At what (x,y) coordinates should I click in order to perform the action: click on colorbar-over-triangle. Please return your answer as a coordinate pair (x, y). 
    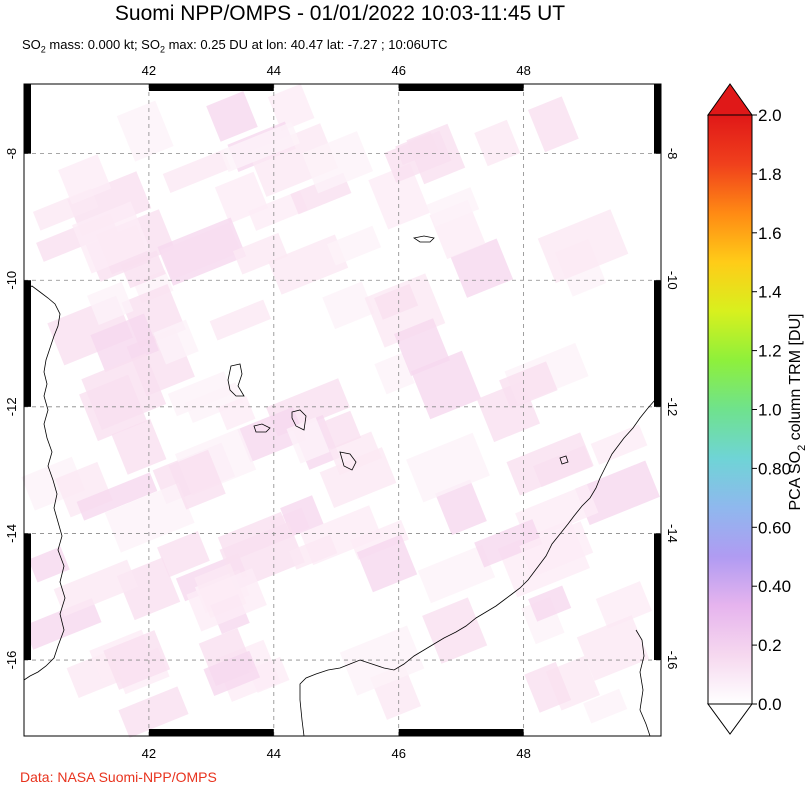
    Looking at the image, I should click on (730, 99).